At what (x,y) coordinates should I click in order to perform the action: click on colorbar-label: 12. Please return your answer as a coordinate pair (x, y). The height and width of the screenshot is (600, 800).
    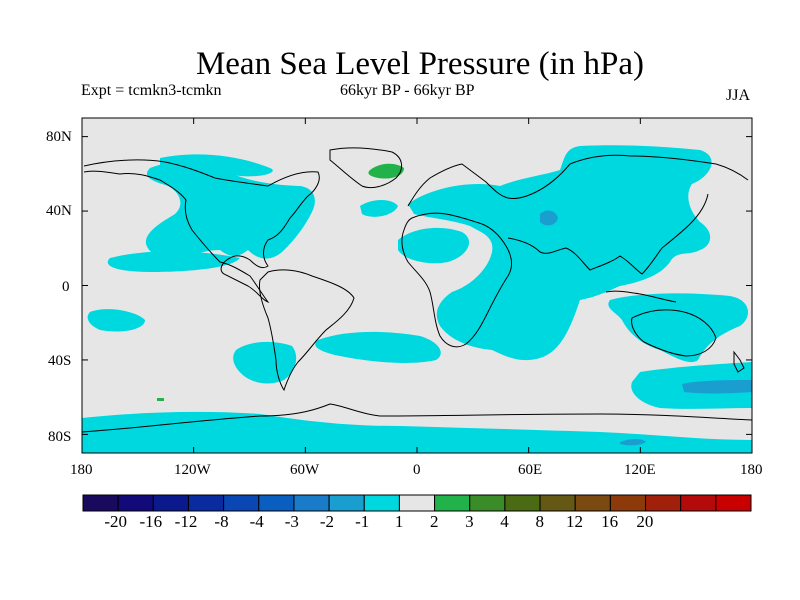
    Looking at the image, I should click on (574, 521).